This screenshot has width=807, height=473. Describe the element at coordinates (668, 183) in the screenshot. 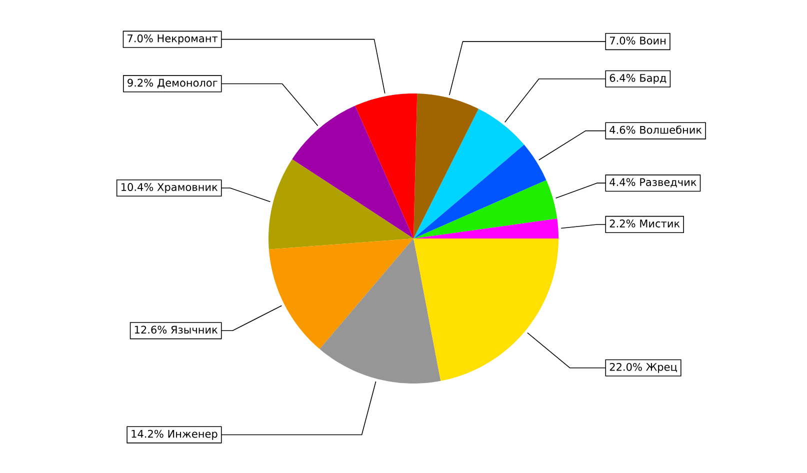

I see `slice-label: Разведчик` at that location.